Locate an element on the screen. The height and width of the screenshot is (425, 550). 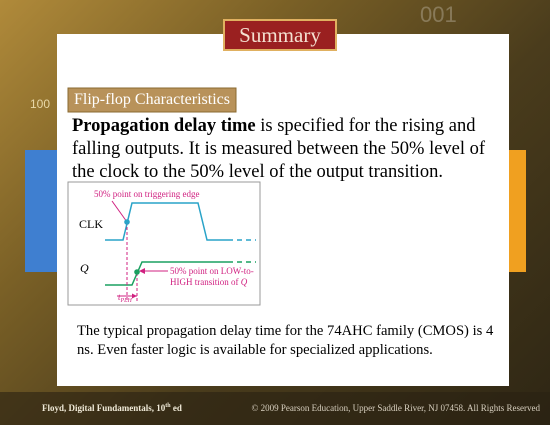
q-note: HIGH transition of Q is located at coordinates (209, 282).